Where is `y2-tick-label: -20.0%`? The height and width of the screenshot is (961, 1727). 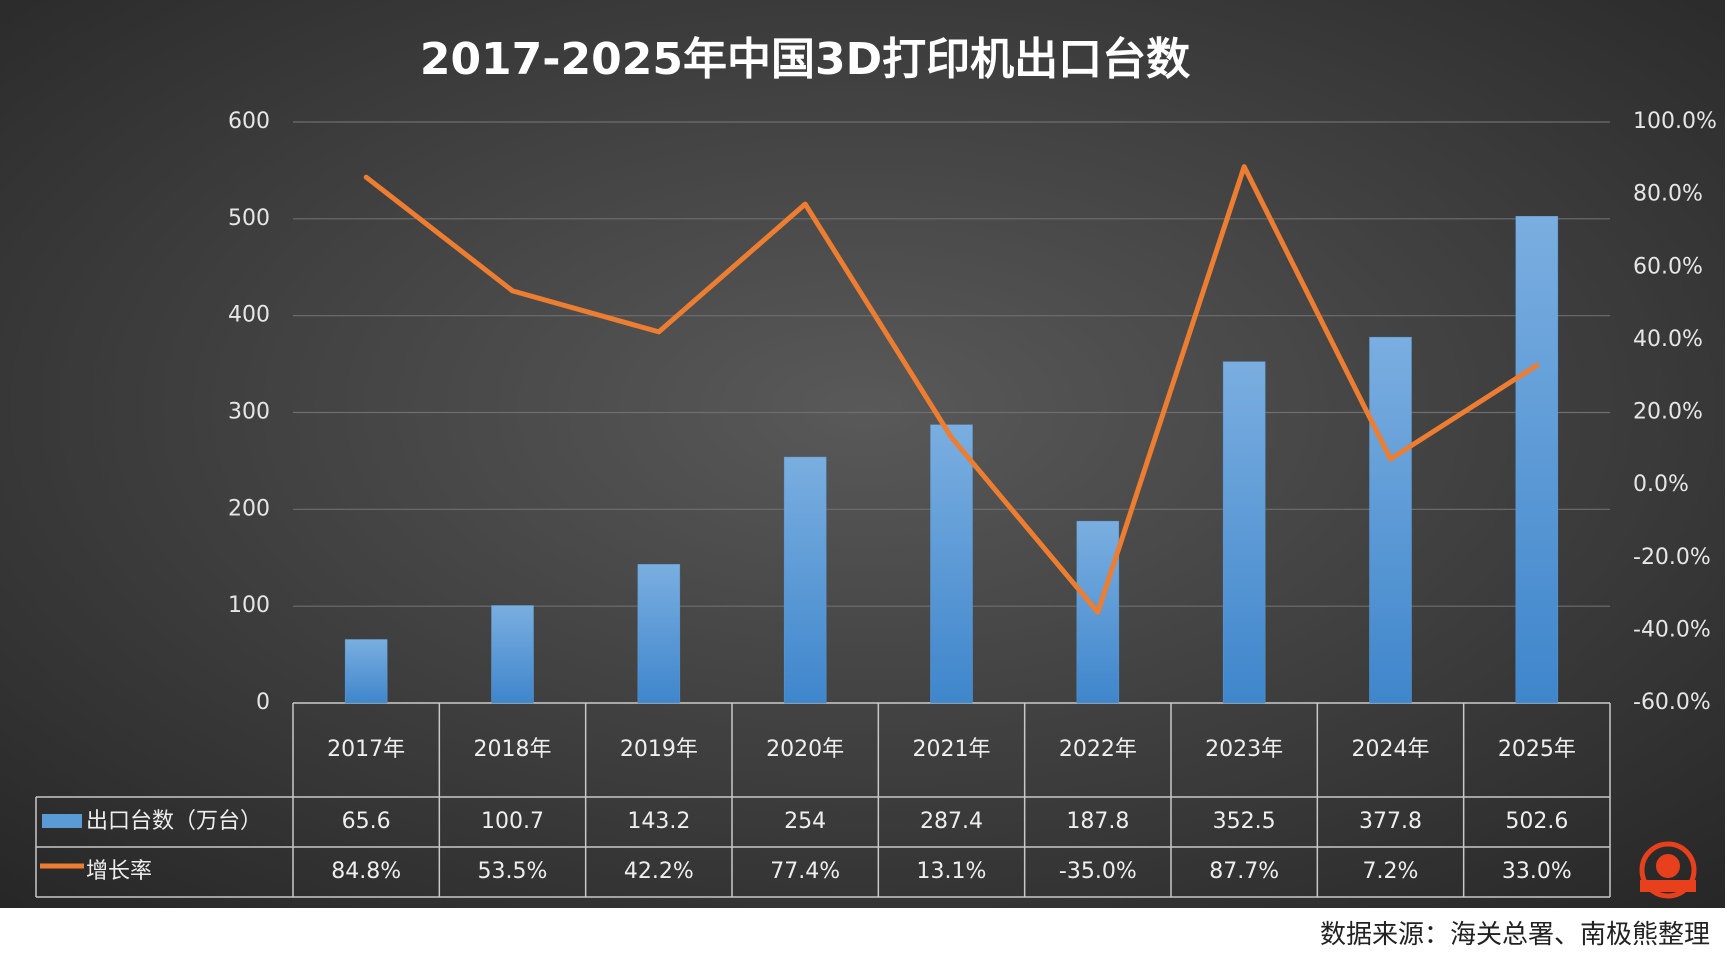
y2-tick-label: -20.0% is located at coordinates (1672, 557).